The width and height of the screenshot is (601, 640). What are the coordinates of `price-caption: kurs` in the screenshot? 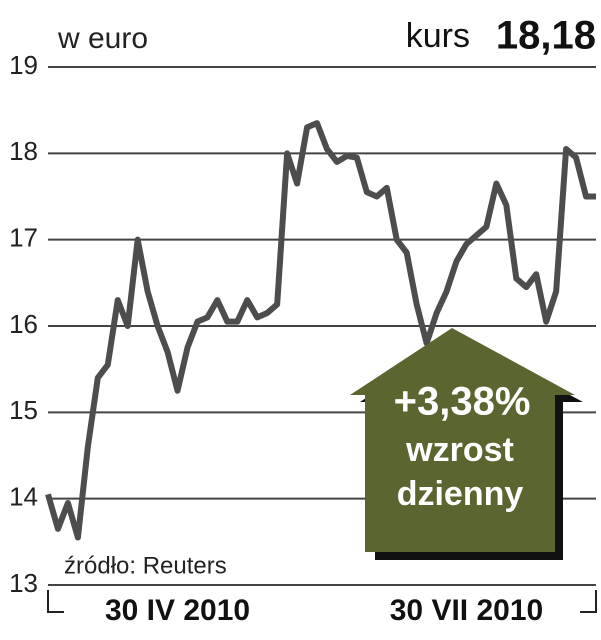 It's located at (438, 36).